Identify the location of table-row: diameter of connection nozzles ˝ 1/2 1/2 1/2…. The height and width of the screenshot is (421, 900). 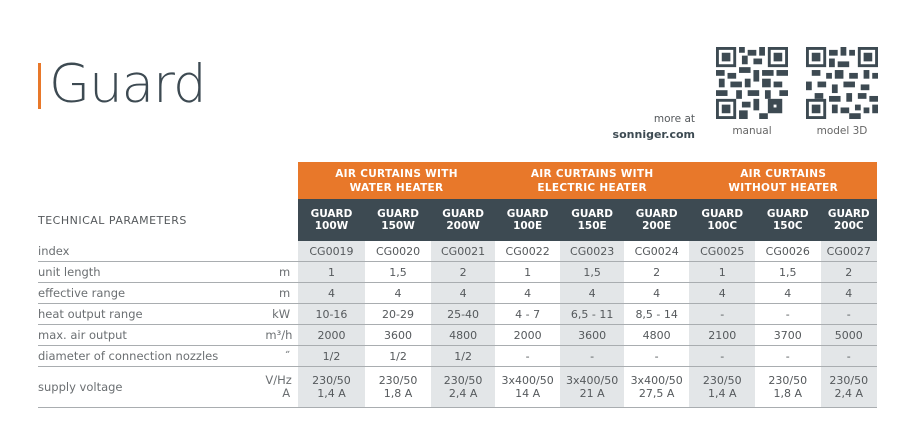
(457, 356).